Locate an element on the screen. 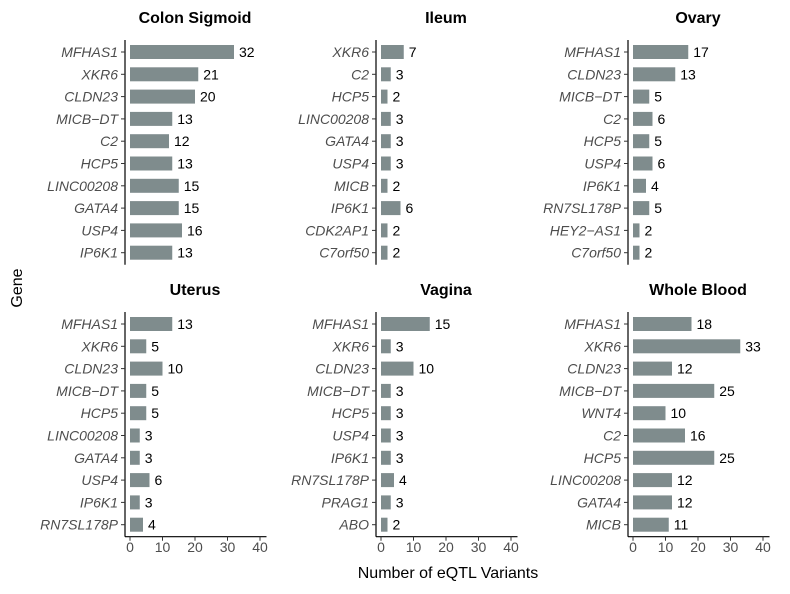 Image resolution: width=790 pixels, height=594 pixels. gene-label: C2 is located at coordinates (612, 119).